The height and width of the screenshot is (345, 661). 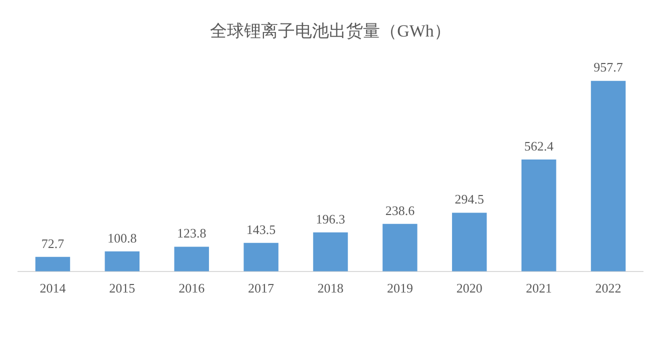 What do you see at coordinates (122, 288) in the screenshot?
I see `x-tick-label: 2015` at bounding box center [122, 288].